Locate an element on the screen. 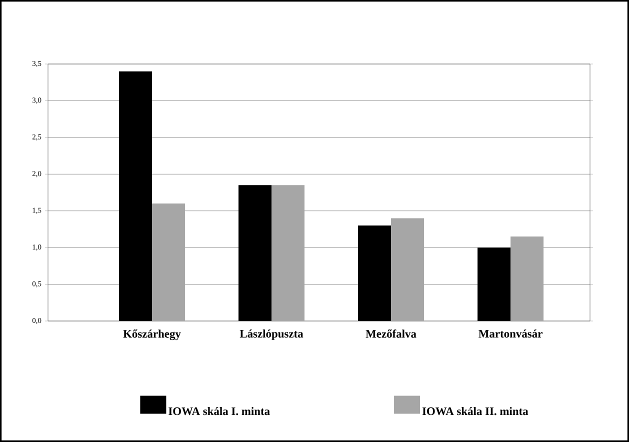 Image resolution: width=629 pixels, height=442 pixels. x-tick-label: Lászlópuszta is located at coordinates (272, 335).